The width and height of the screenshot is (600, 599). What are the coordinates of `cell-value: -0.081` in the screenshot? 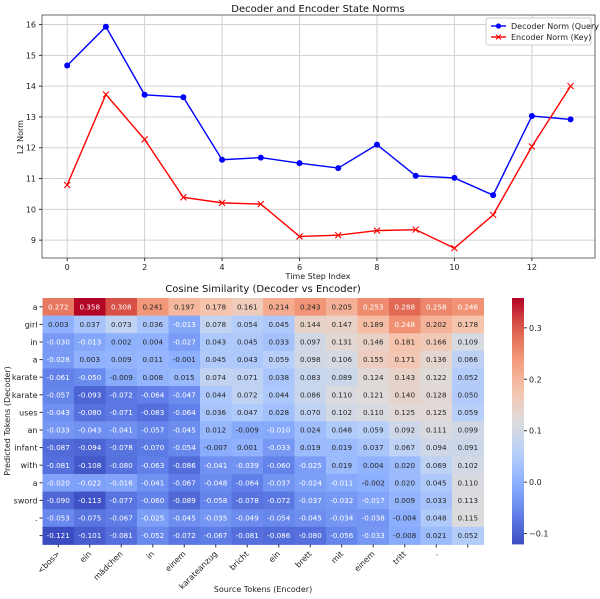 It's located at (58, 465).